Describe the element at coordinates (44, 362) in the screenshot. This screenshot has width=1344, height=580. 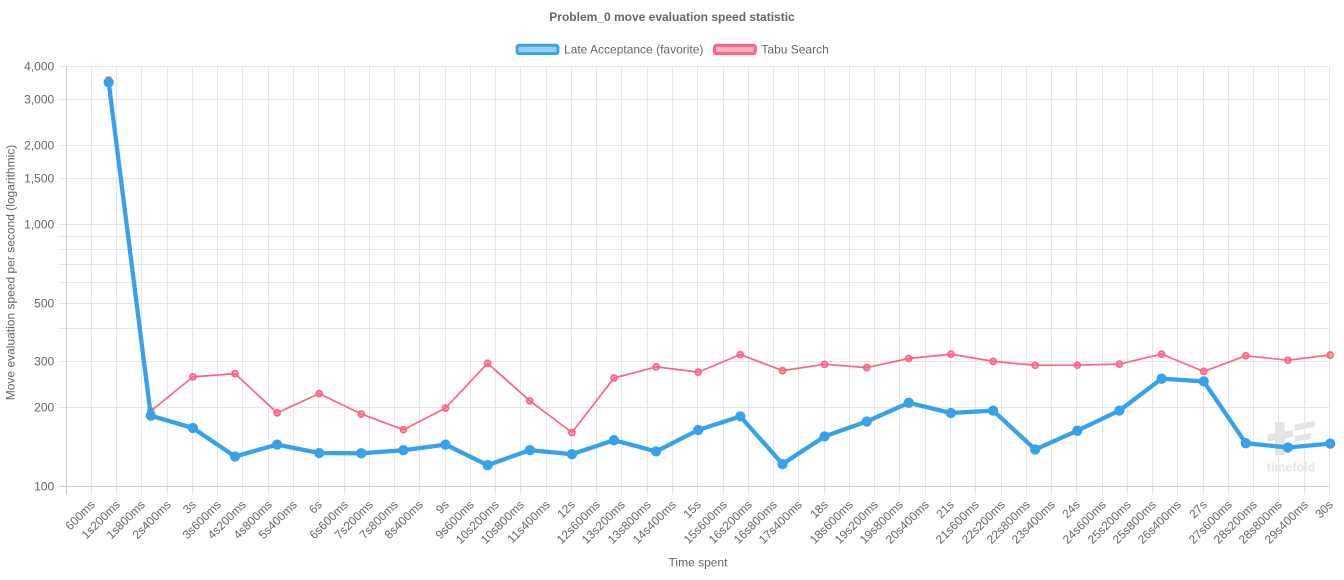
I see `svg-text: 300` at that location.